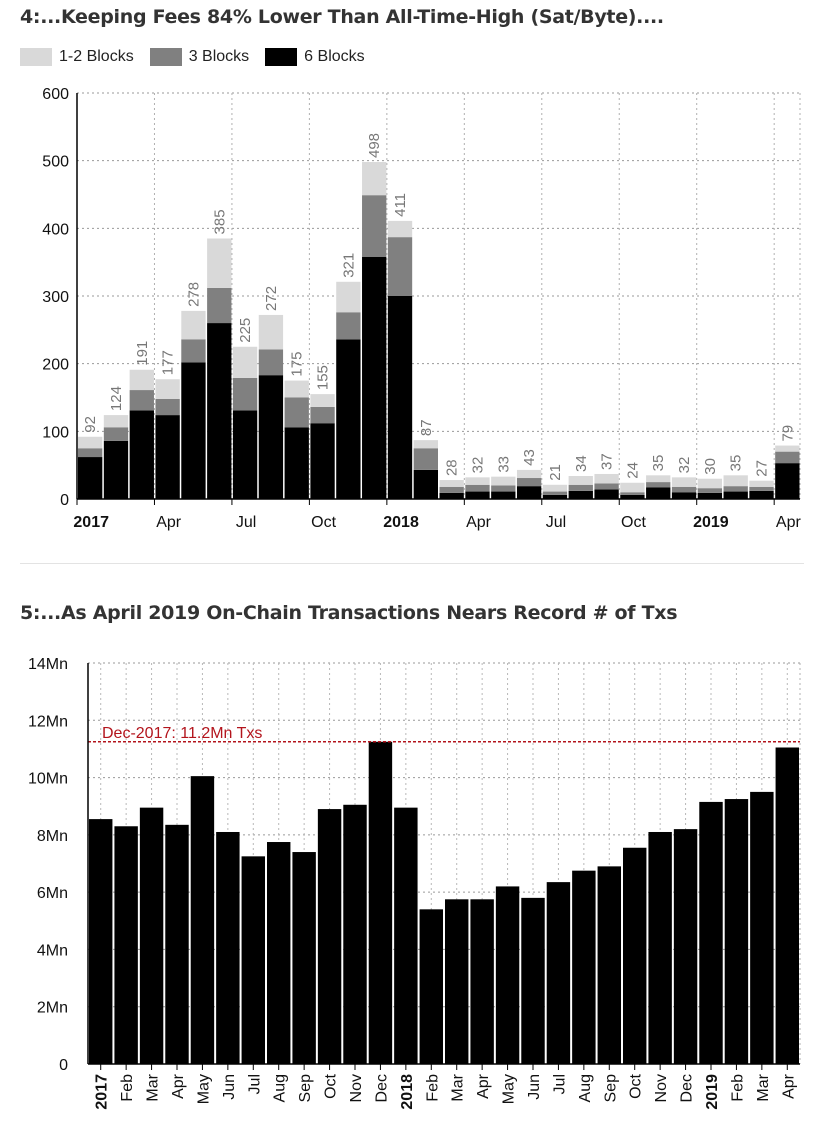 The image size is (818, 1132). I want to click on legend-item-6-blocks: 6 Blocks, so click(315, 57).